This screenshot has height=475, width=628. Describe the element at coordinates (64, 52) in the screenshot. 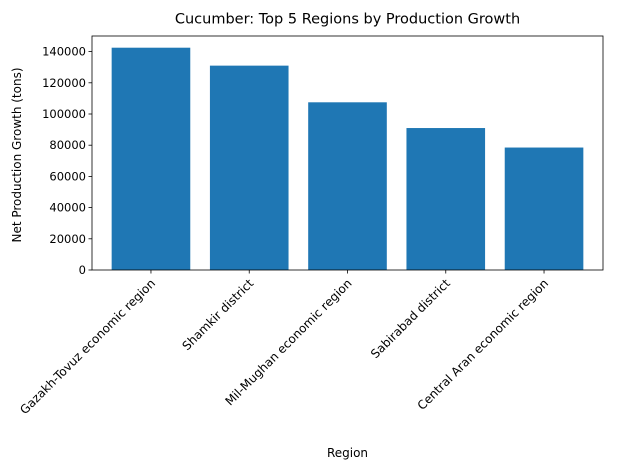

I see `y-tick-label: 140000` at that location.